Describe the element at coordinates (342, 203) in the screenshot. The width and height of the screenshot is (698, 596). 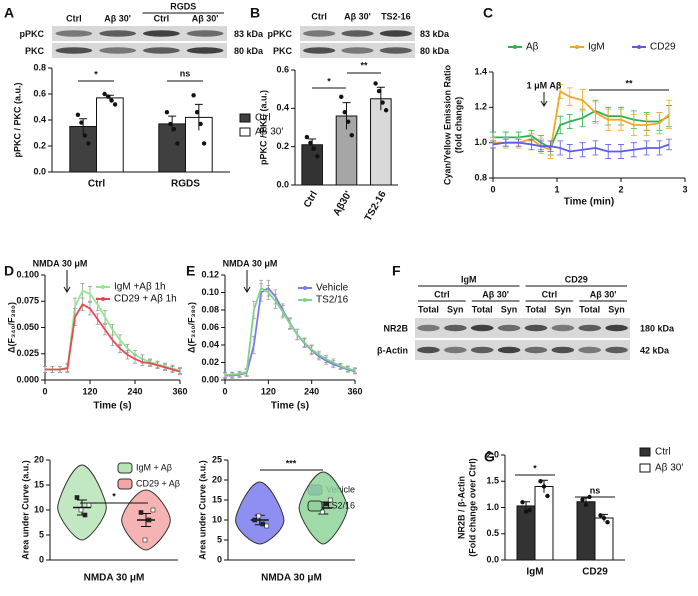
I see `x-tick-label: Aβ30'` at that location.